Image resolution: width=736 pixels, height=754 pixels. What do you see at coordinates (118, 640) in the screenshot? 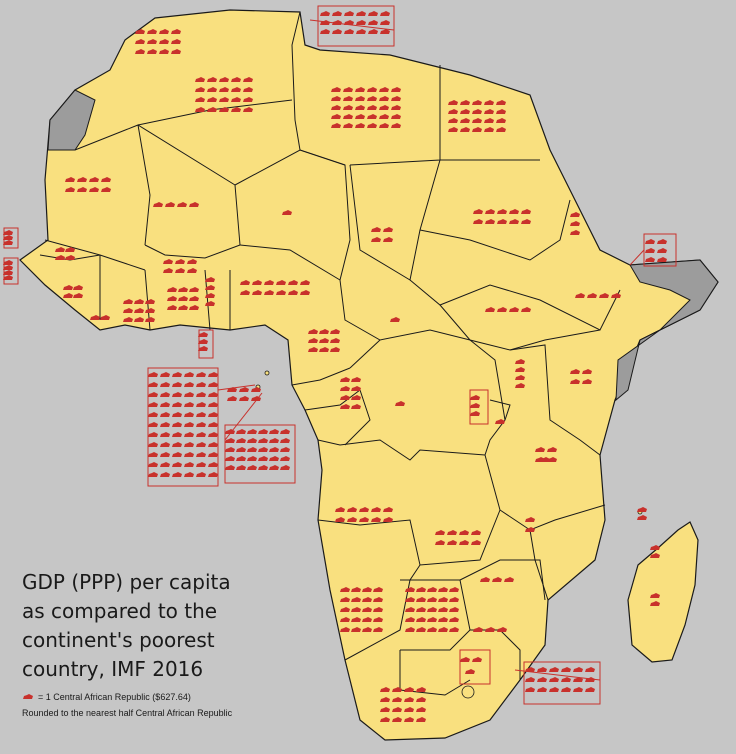
I see `title-line-3: continent's poorest` at bounding box center [118, 640].